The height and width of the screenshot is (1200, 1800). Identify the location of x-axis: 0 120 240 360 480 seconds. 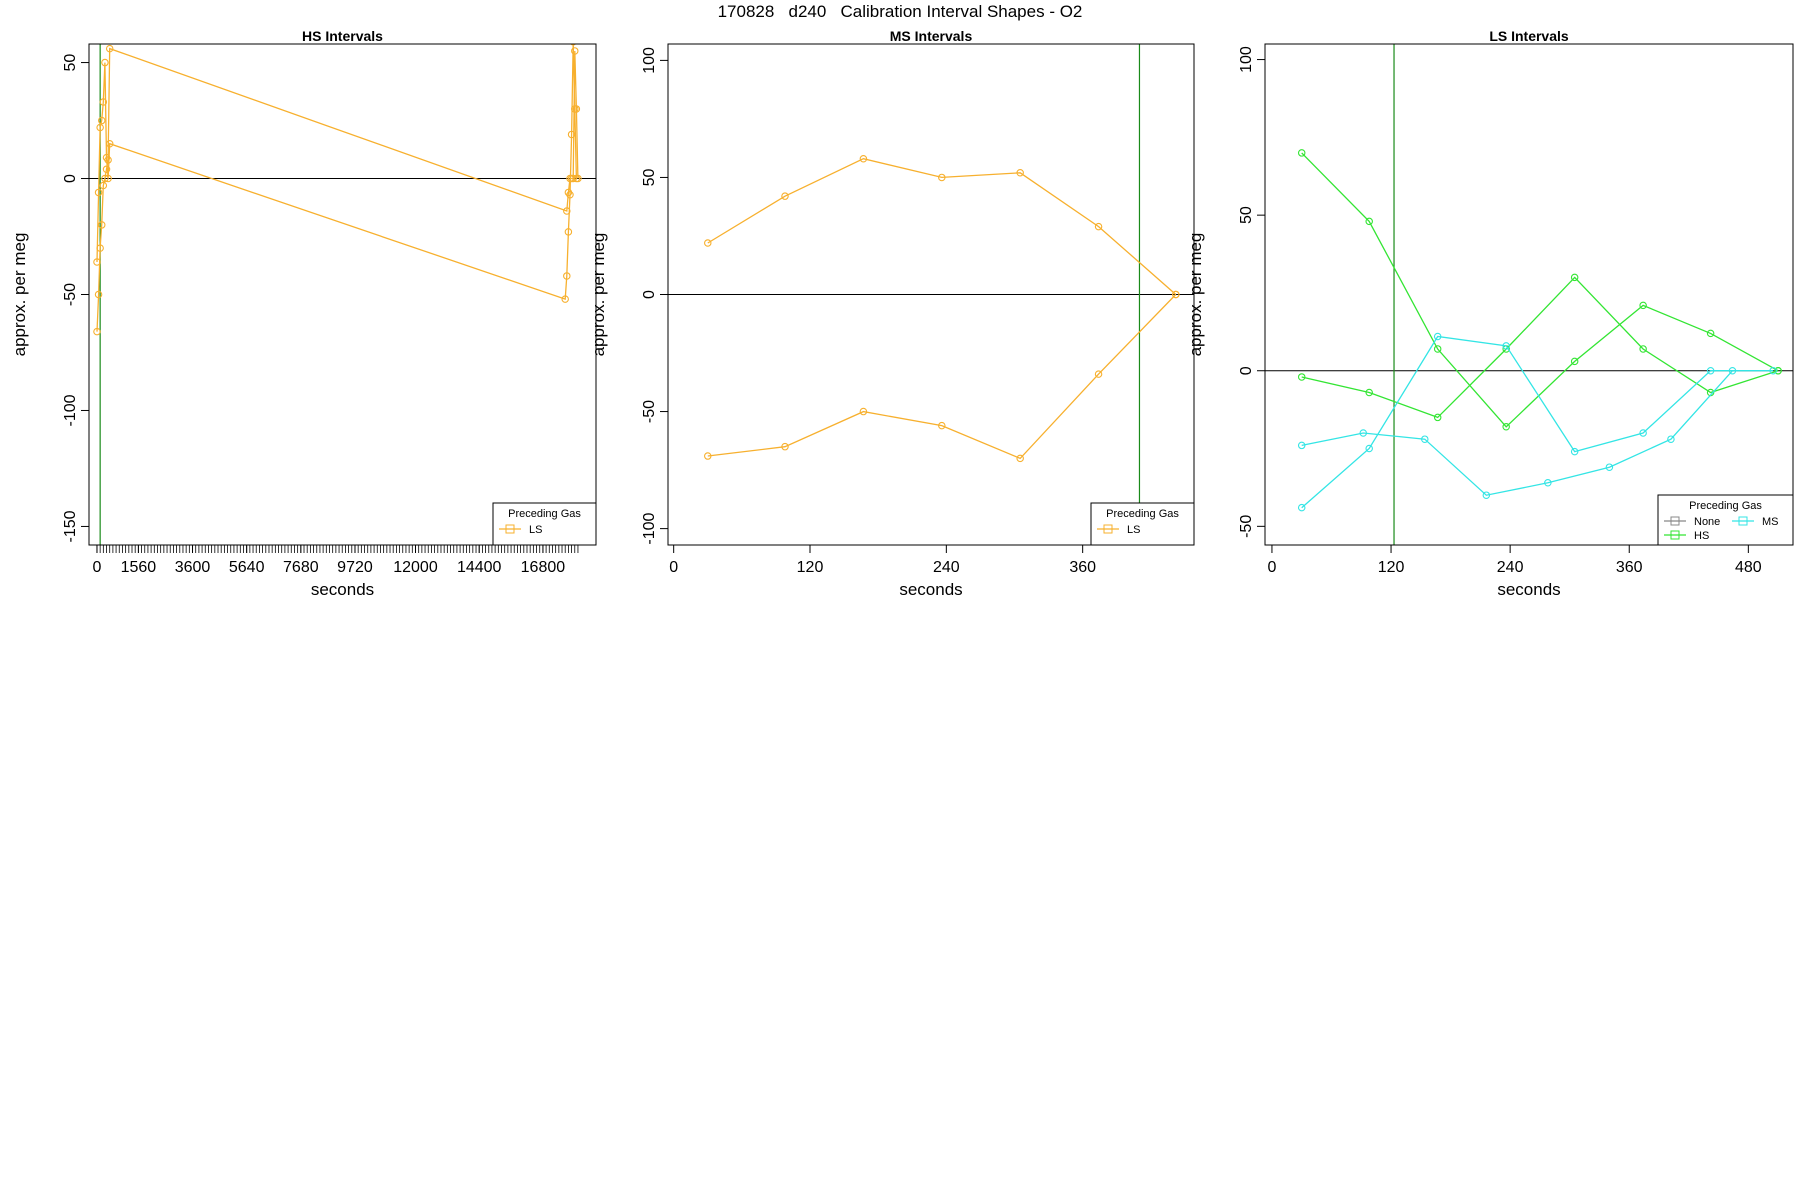
(1514, 571).